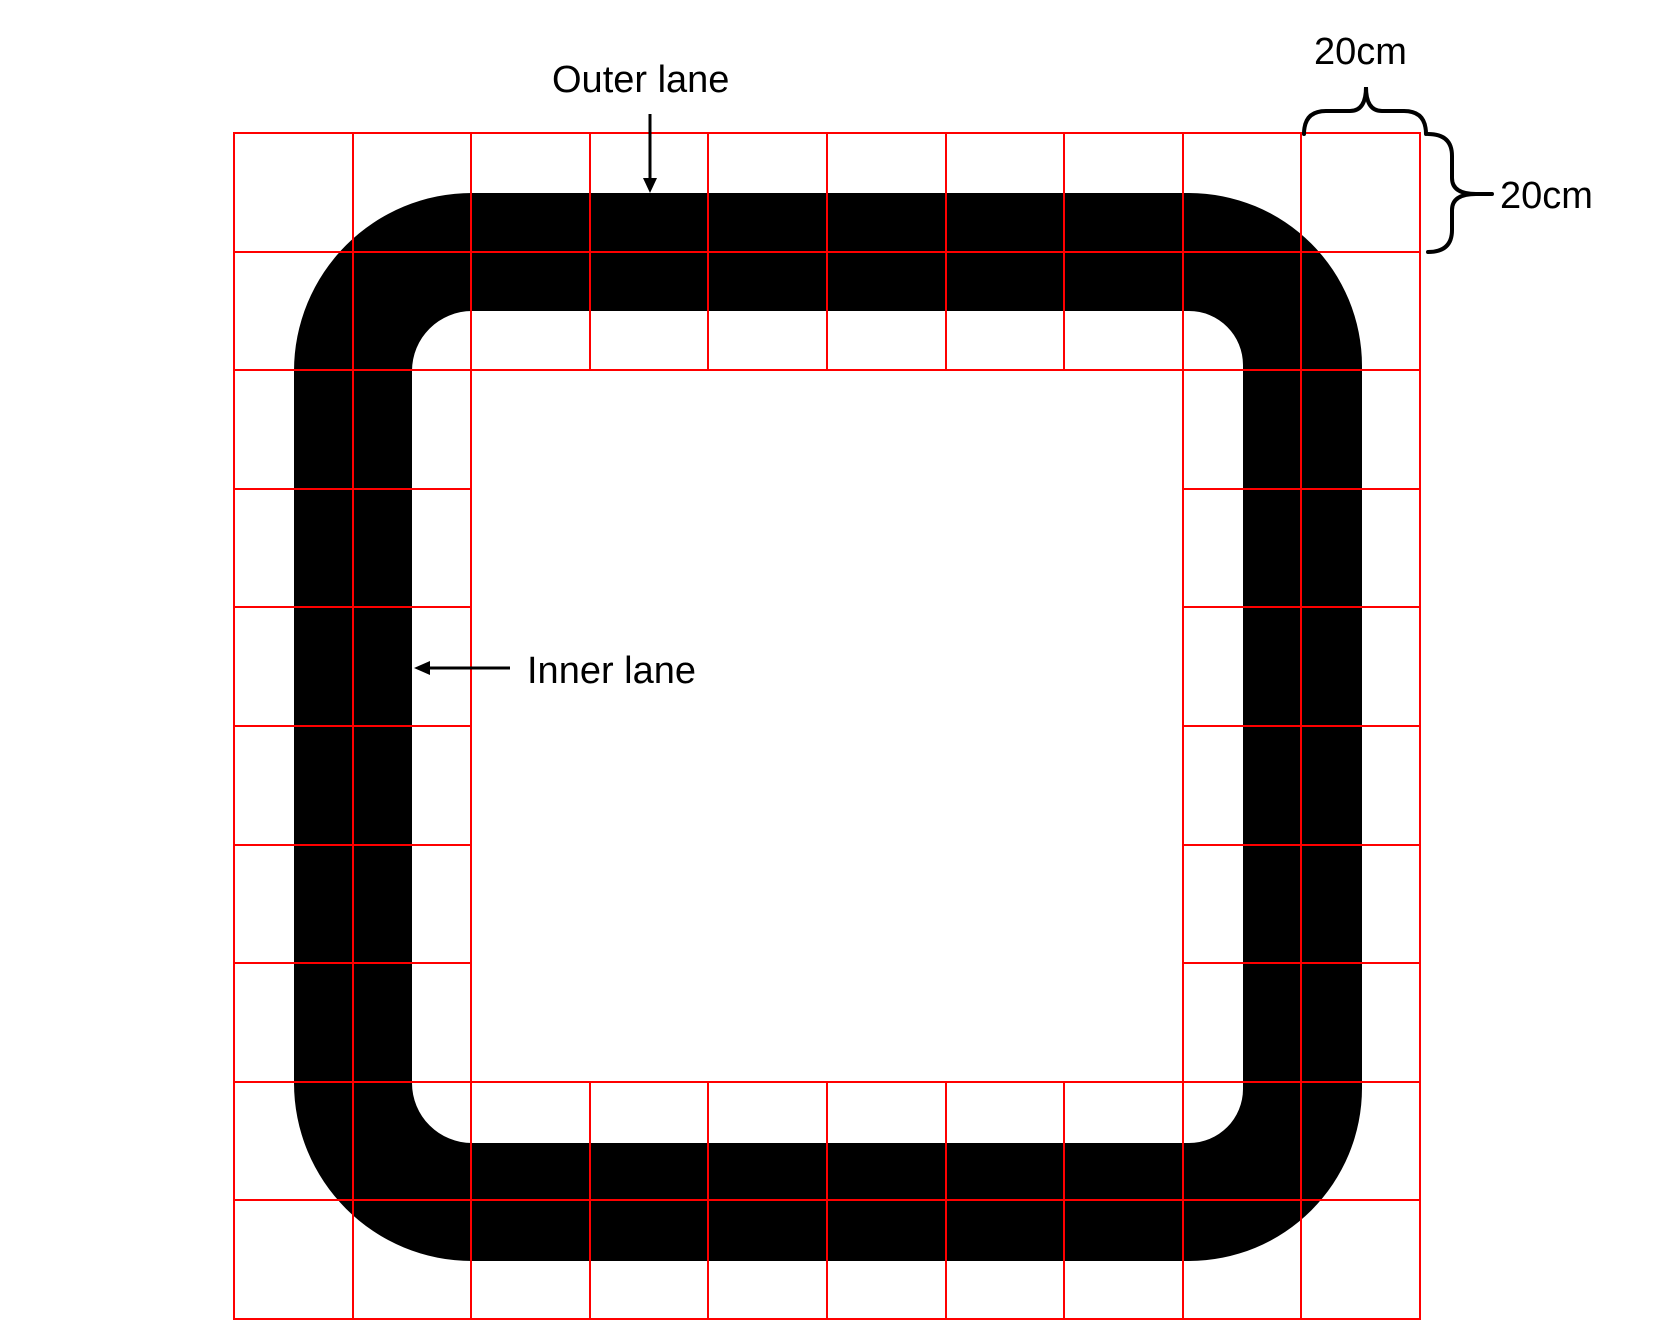 The image size is (1653, 1344). What do you see at coordinates (1360, 52) in the screenshot?
I see `width-dimension-label: 20cm` at bounding box center [1360, 52].